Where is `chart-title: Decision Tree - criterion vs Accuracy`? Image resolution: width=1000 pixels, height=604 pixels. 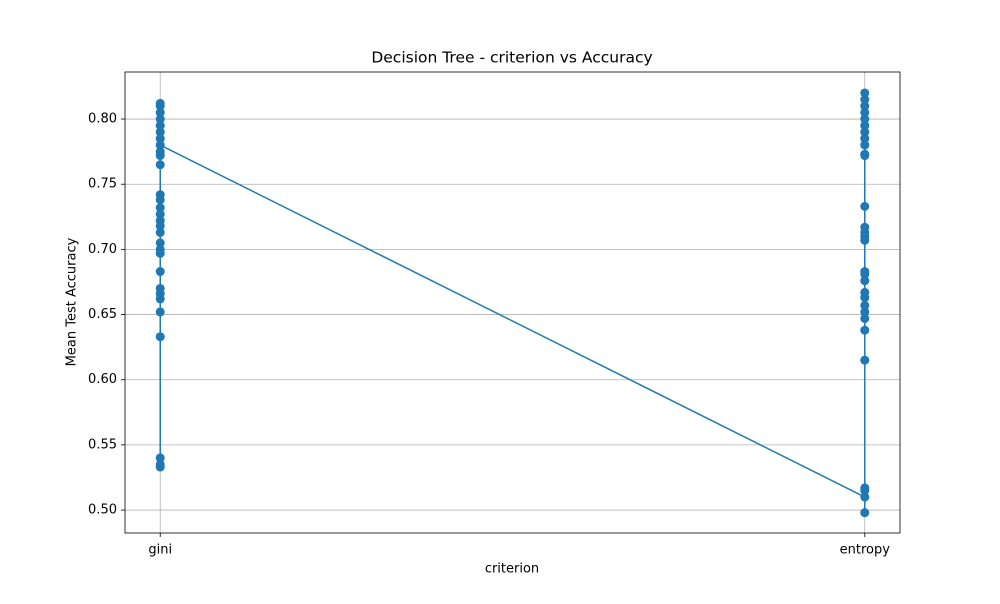 chart-title: Decision Tree - criterion vs Accuracy is located at coordinates (511, 58).